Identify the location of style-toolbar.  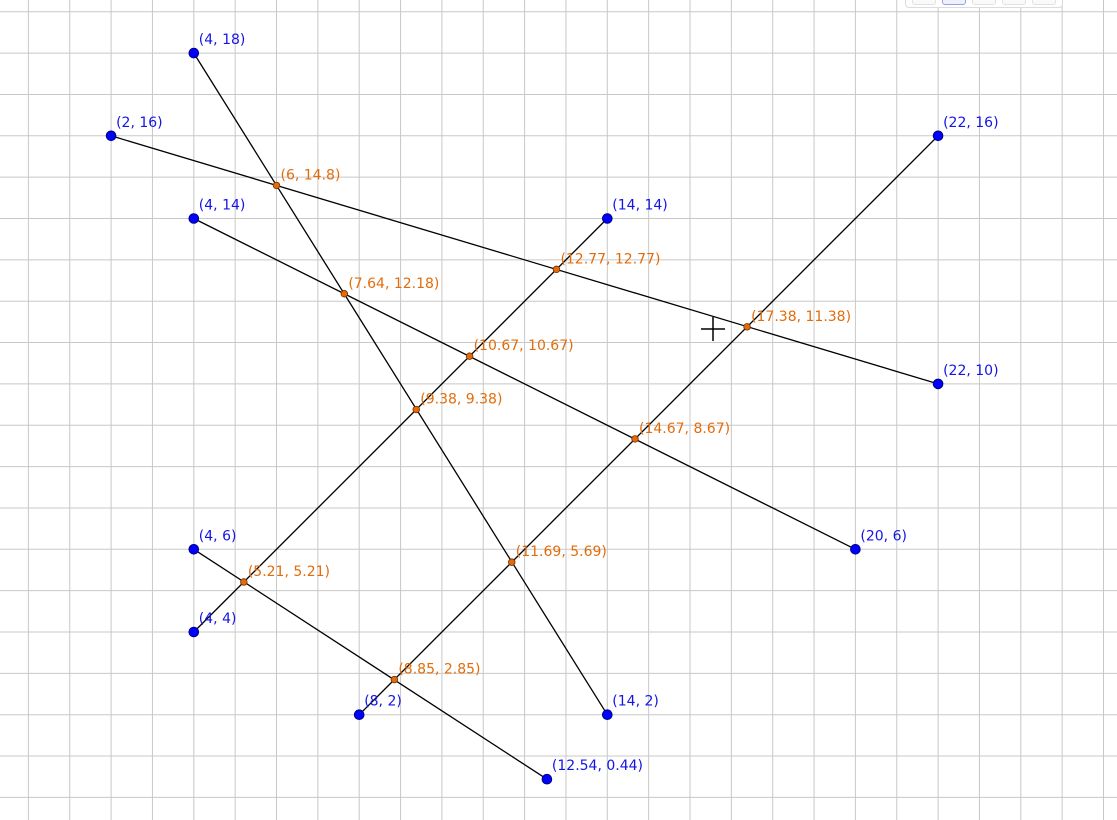
(984, 4).